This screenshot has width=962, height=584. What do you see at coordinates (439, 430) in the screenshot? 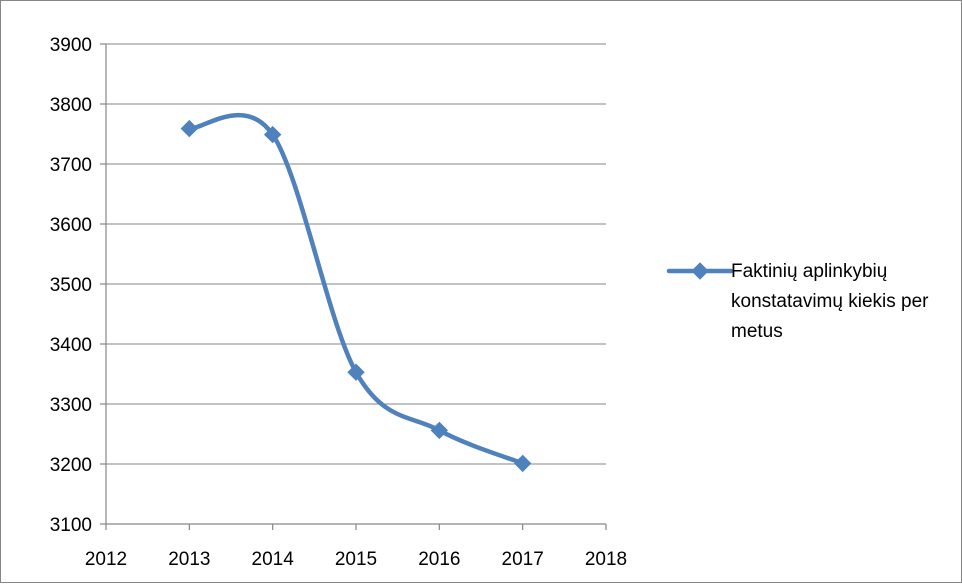
I see `data-point-2016` at bounding box center [439, 430].